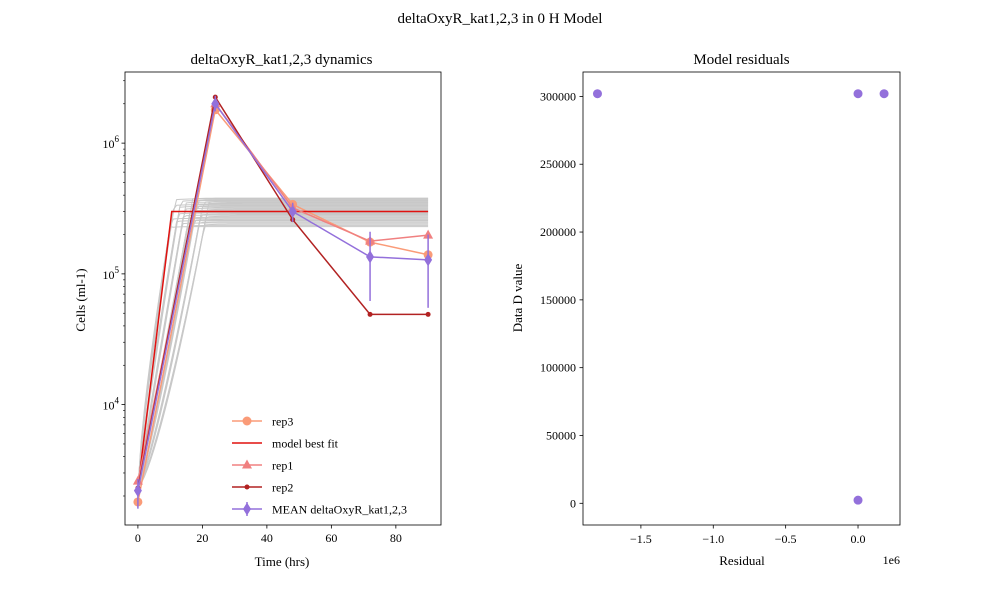  What do you see at coordinates (558, 232) in the screenshot?
I see `y-tick-label: 200000` at bounding box center [558, 232].